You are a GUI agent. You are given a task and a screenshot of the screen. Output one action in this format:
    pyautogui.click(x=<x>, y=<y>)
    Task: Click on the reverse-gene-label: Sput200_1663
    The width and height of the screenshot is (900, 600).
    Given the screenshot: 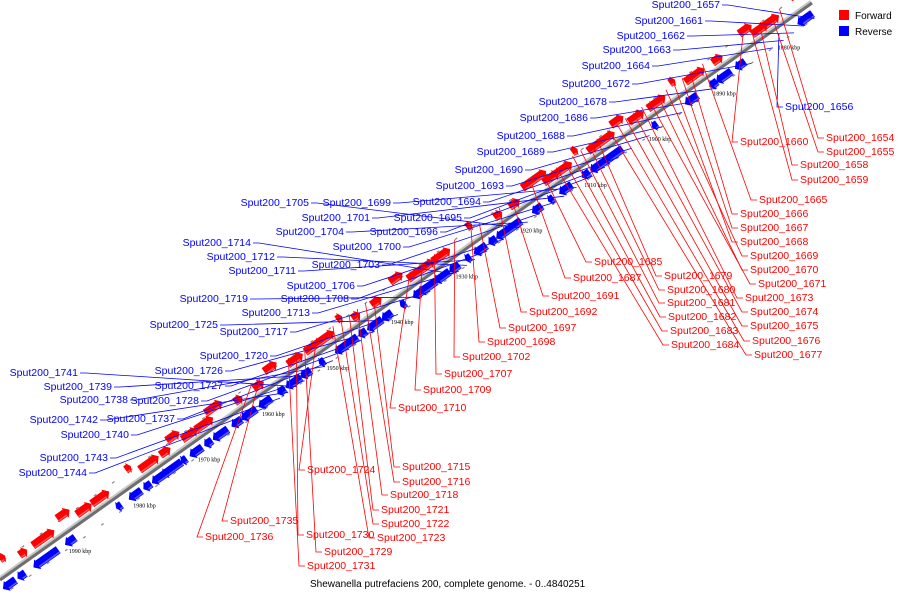 What is the action you would take?
    pyautogui.click(x=637, y=50)
    